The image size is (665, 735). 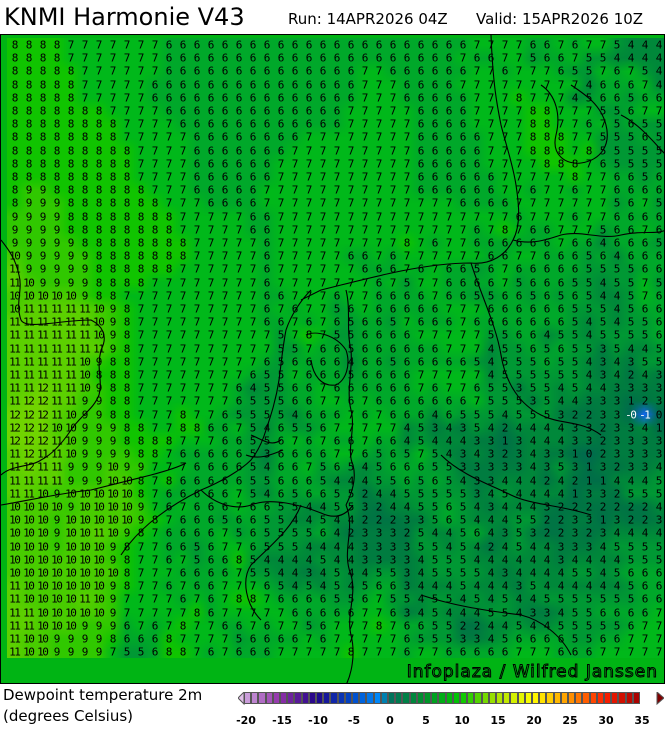 I want to click on colorbar-tick-label: 5, so click(x=426, y=720).